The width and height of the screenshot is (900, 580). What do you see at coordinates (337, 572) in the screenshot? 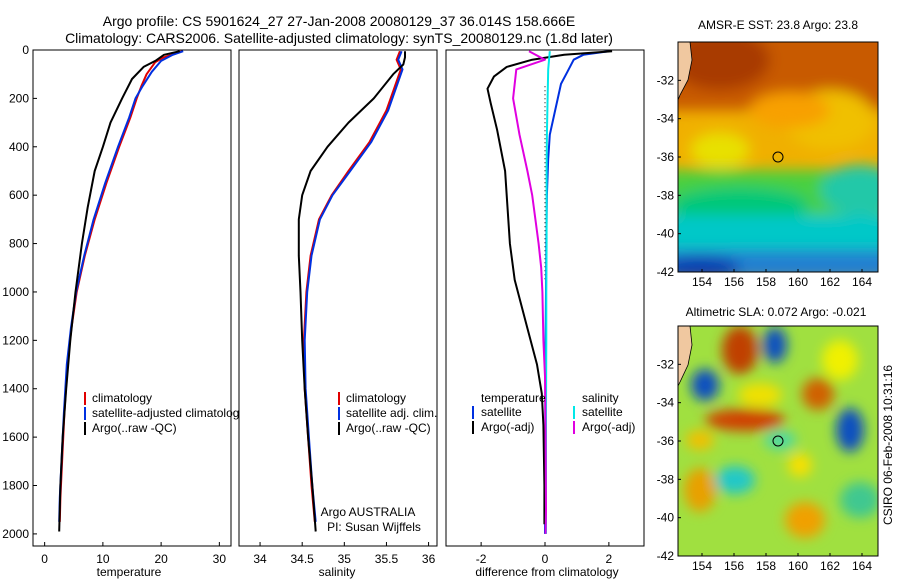
I see `salinity-axis-label: salinity` at bounding box center [337, 572].